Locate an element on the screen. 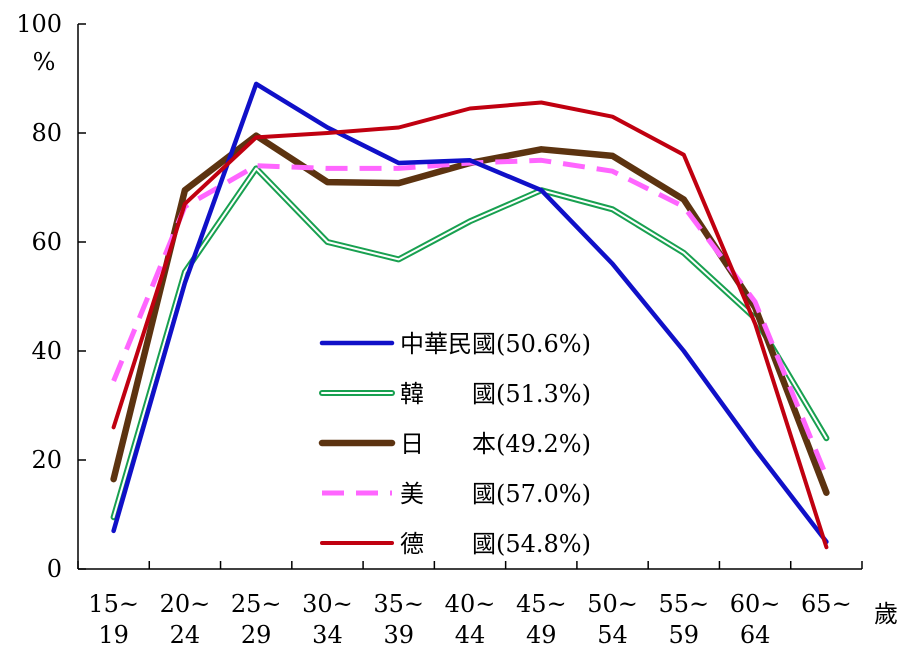 The height and width of the screenshot is (647, 902). x-tick-label: 60~ is located at coordinates (755, 604).